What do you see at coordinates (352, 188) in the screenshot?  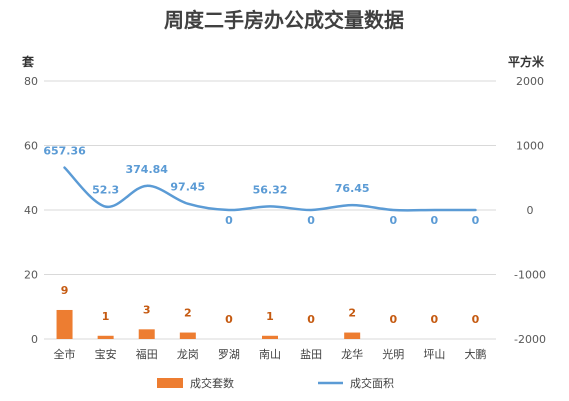 I see `line-data-label: 76.45` at bounding box center [352, 188].